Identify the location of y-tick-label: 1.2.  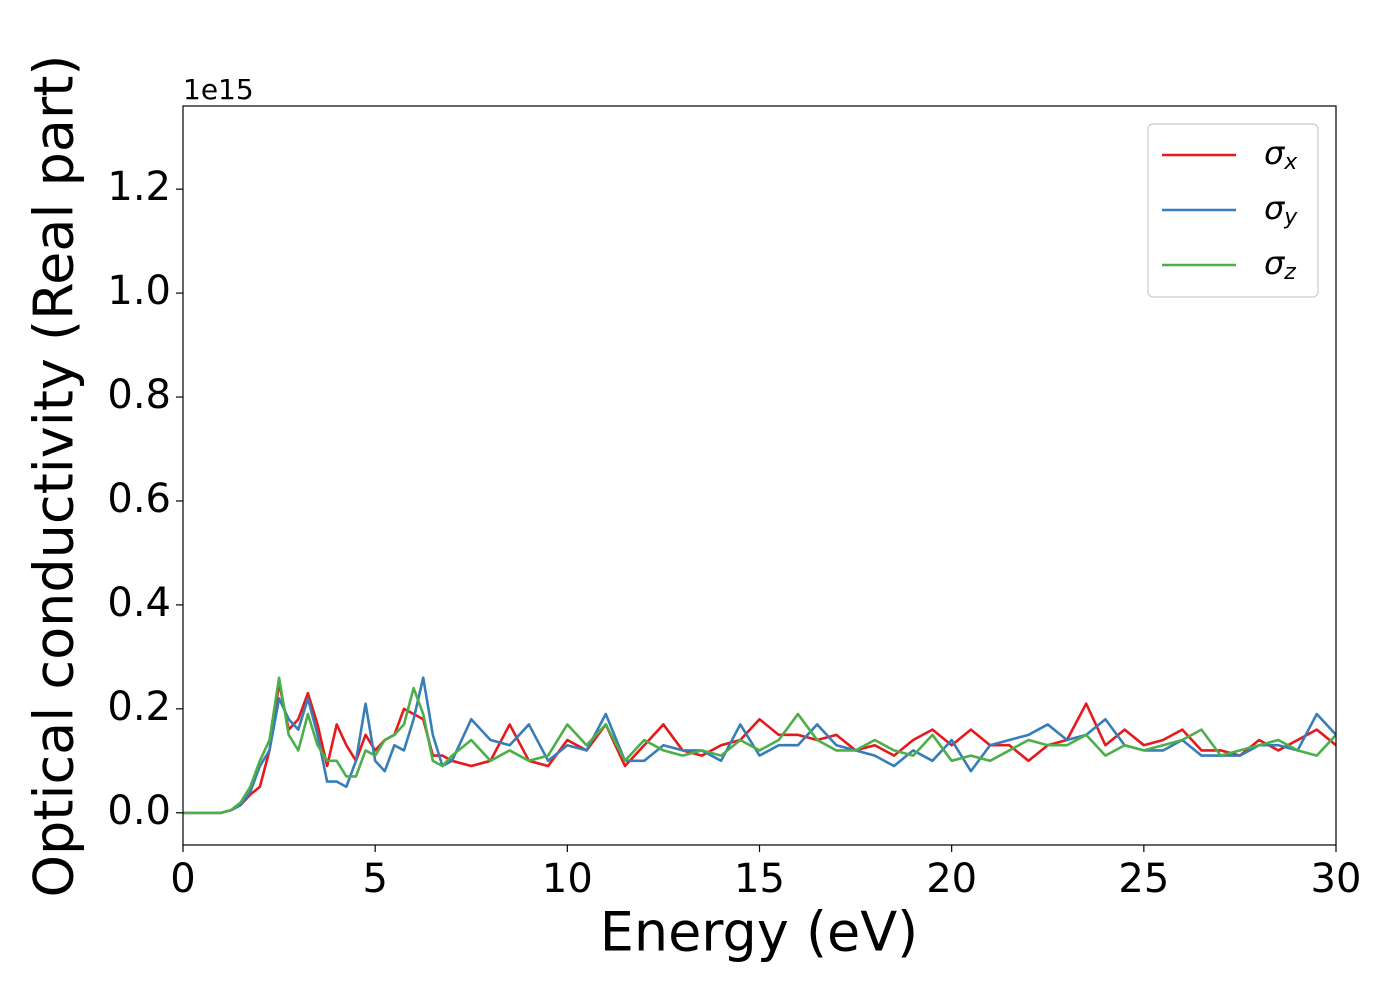
(139, 187).